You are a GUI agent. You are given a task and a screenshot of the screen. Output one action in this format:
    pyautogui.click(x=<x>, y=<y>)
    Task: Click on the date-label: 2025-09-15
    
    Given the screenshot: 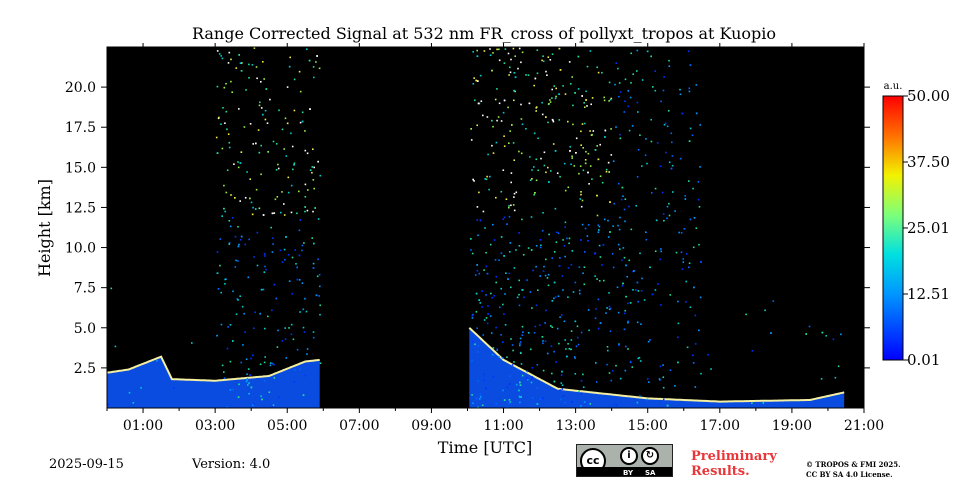 What is the action you would take?
    pyautogui.click(x=86, y=464)
    